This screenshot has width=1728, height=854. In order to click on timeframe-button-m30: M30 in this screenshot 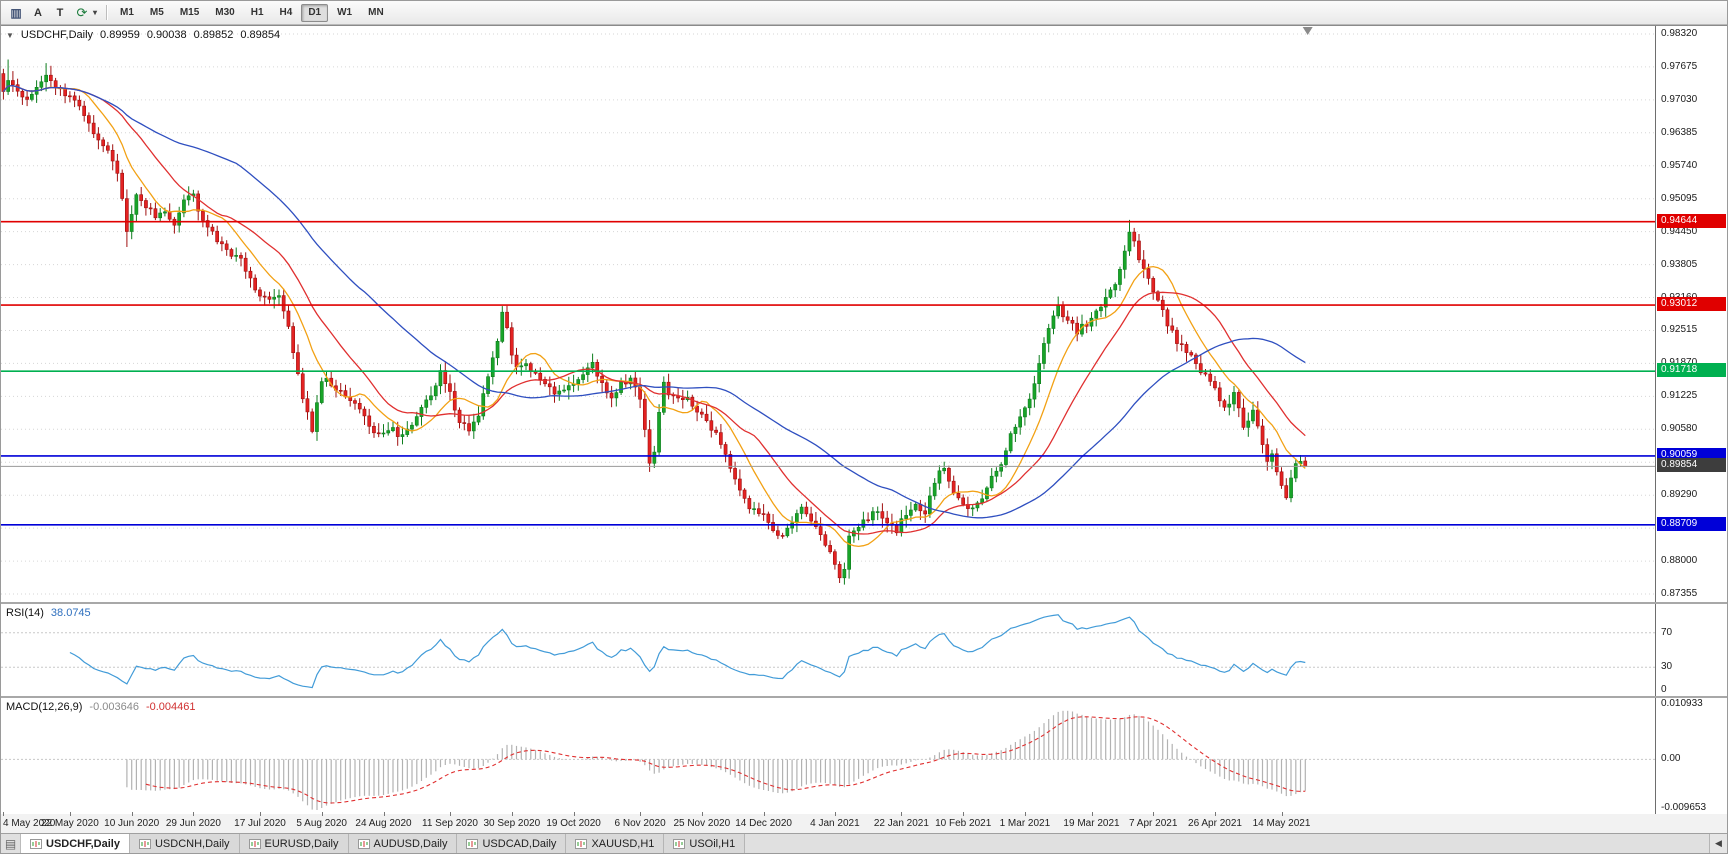, I will do `click(225, 12)`.